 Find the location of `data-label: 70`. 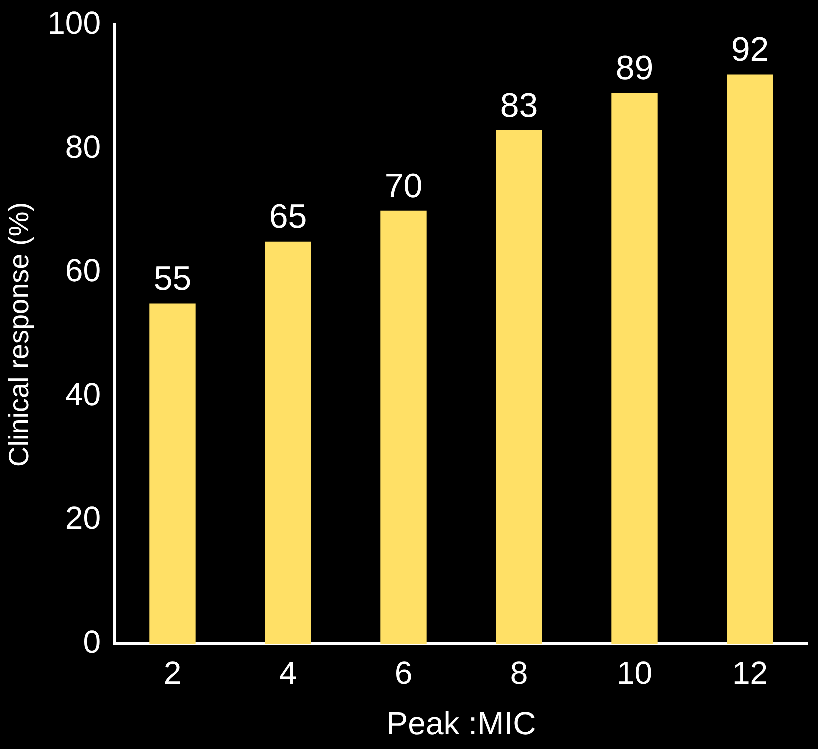

data-label: 70 is located at coordinates (403, 186).